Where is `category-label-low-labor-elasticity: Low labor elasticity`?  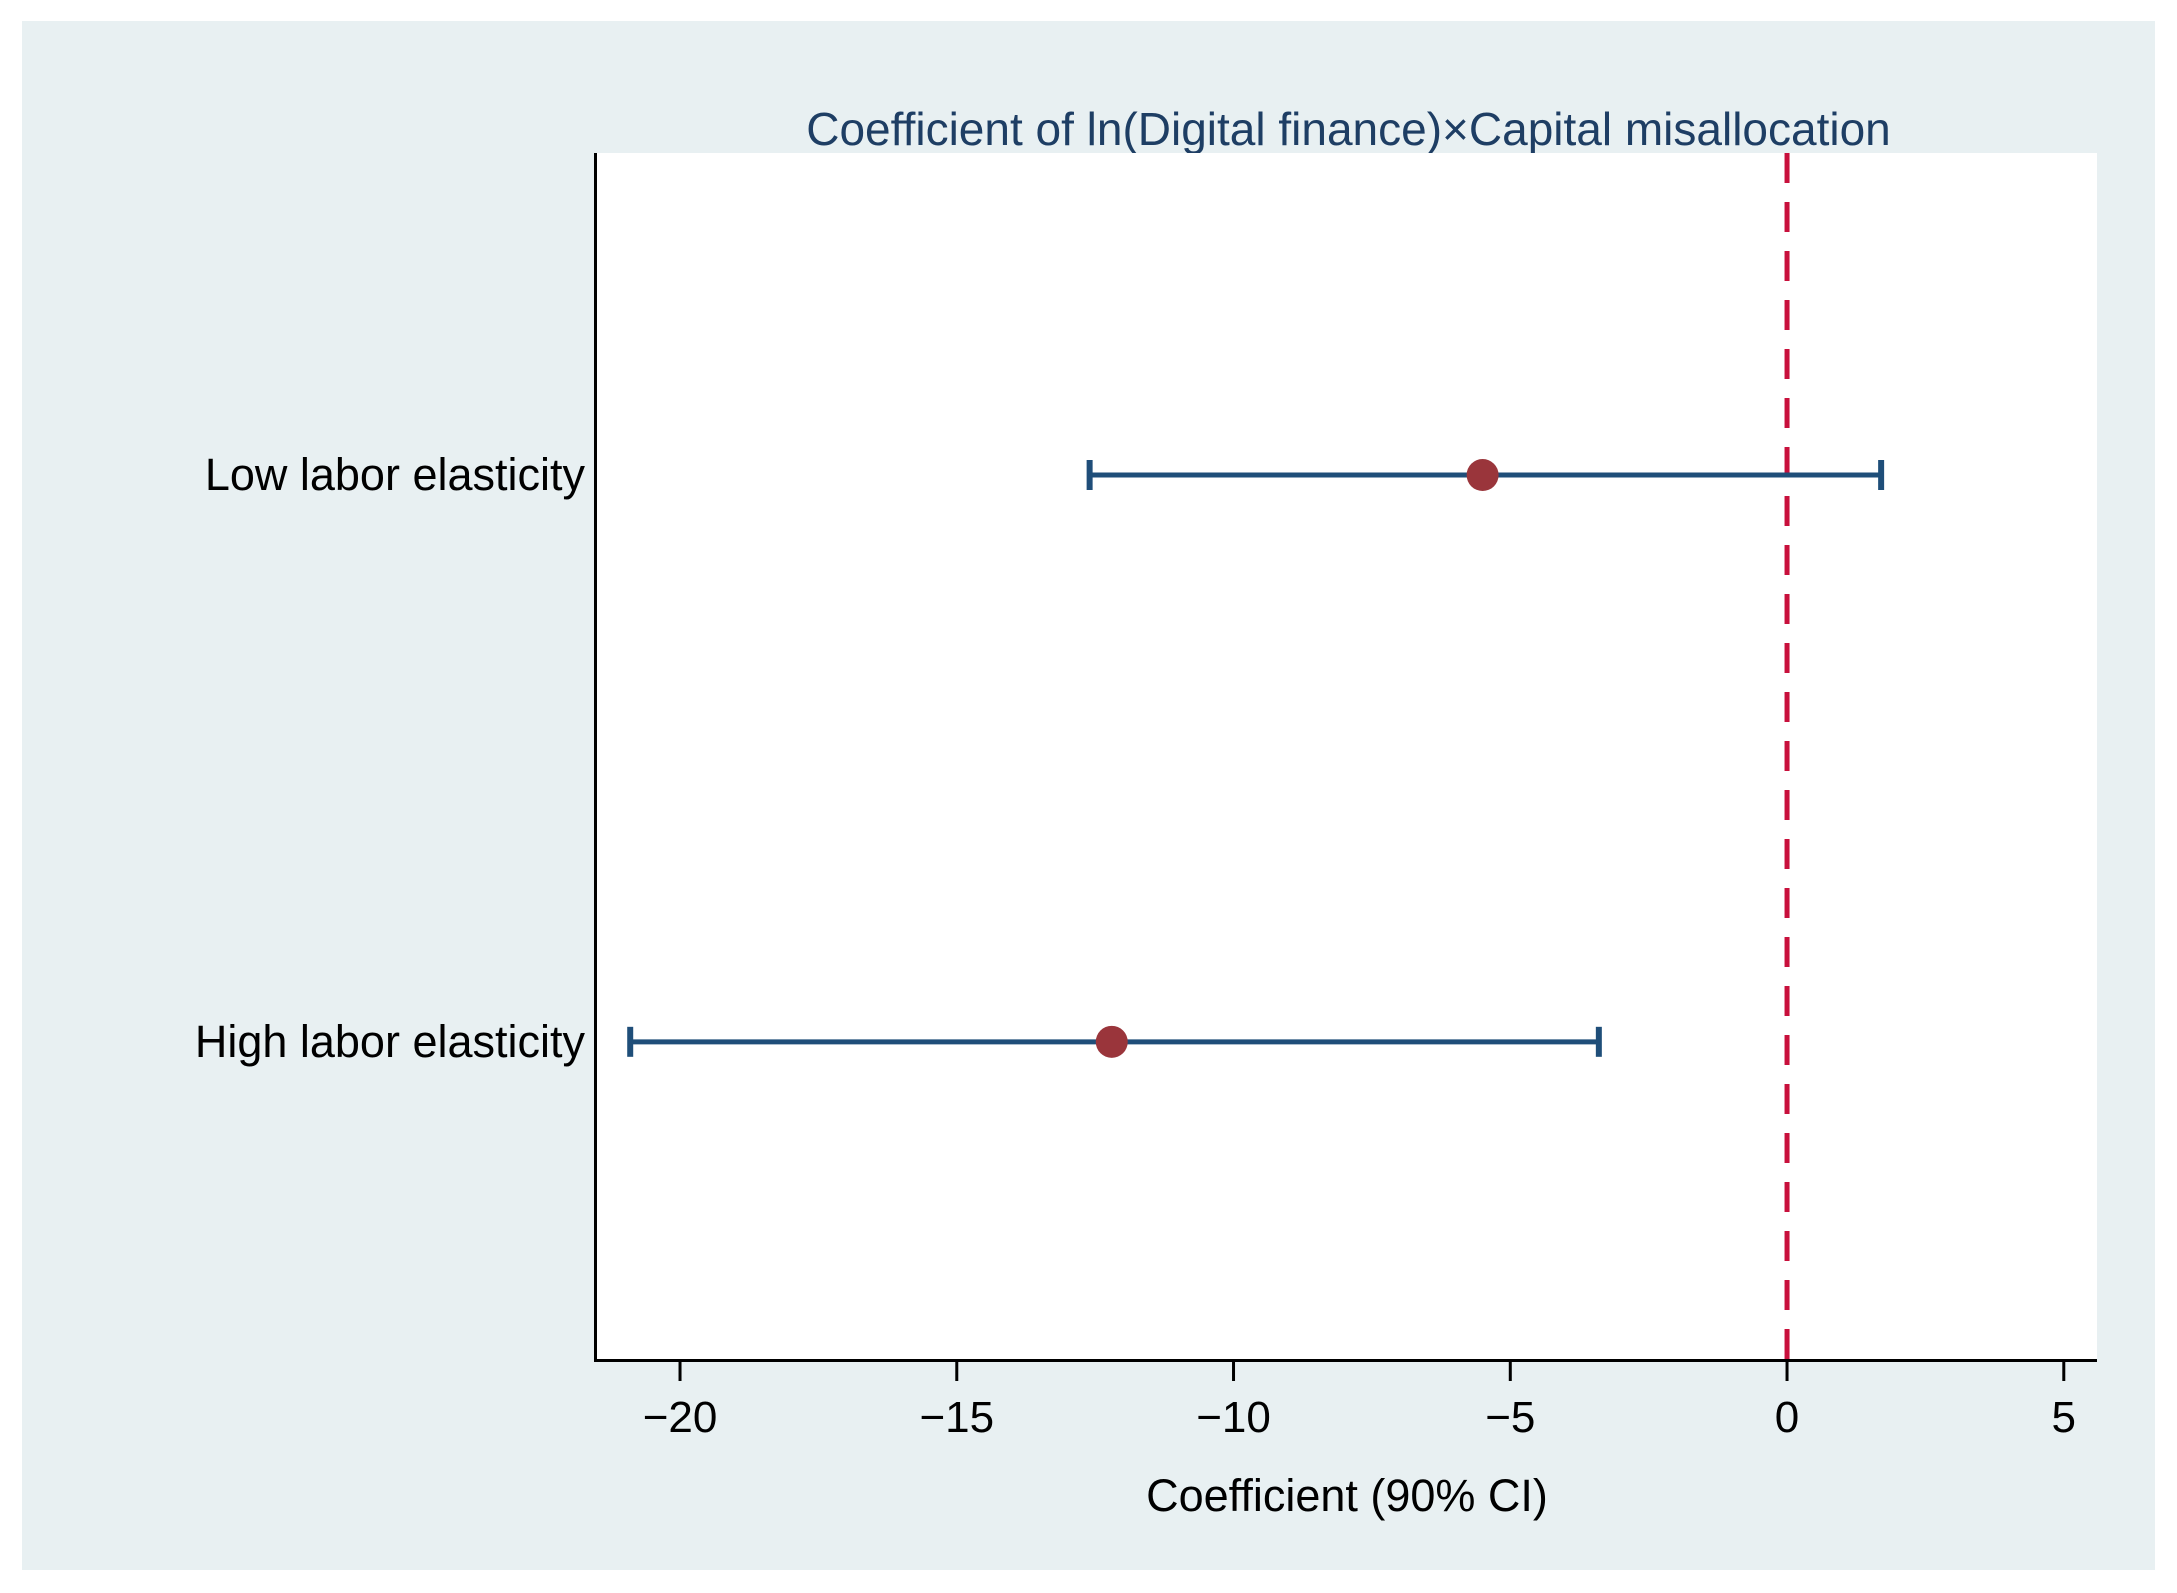
category-label-low-labor-elasticity: Low labor elasticity is located at coordinates (394, 474).